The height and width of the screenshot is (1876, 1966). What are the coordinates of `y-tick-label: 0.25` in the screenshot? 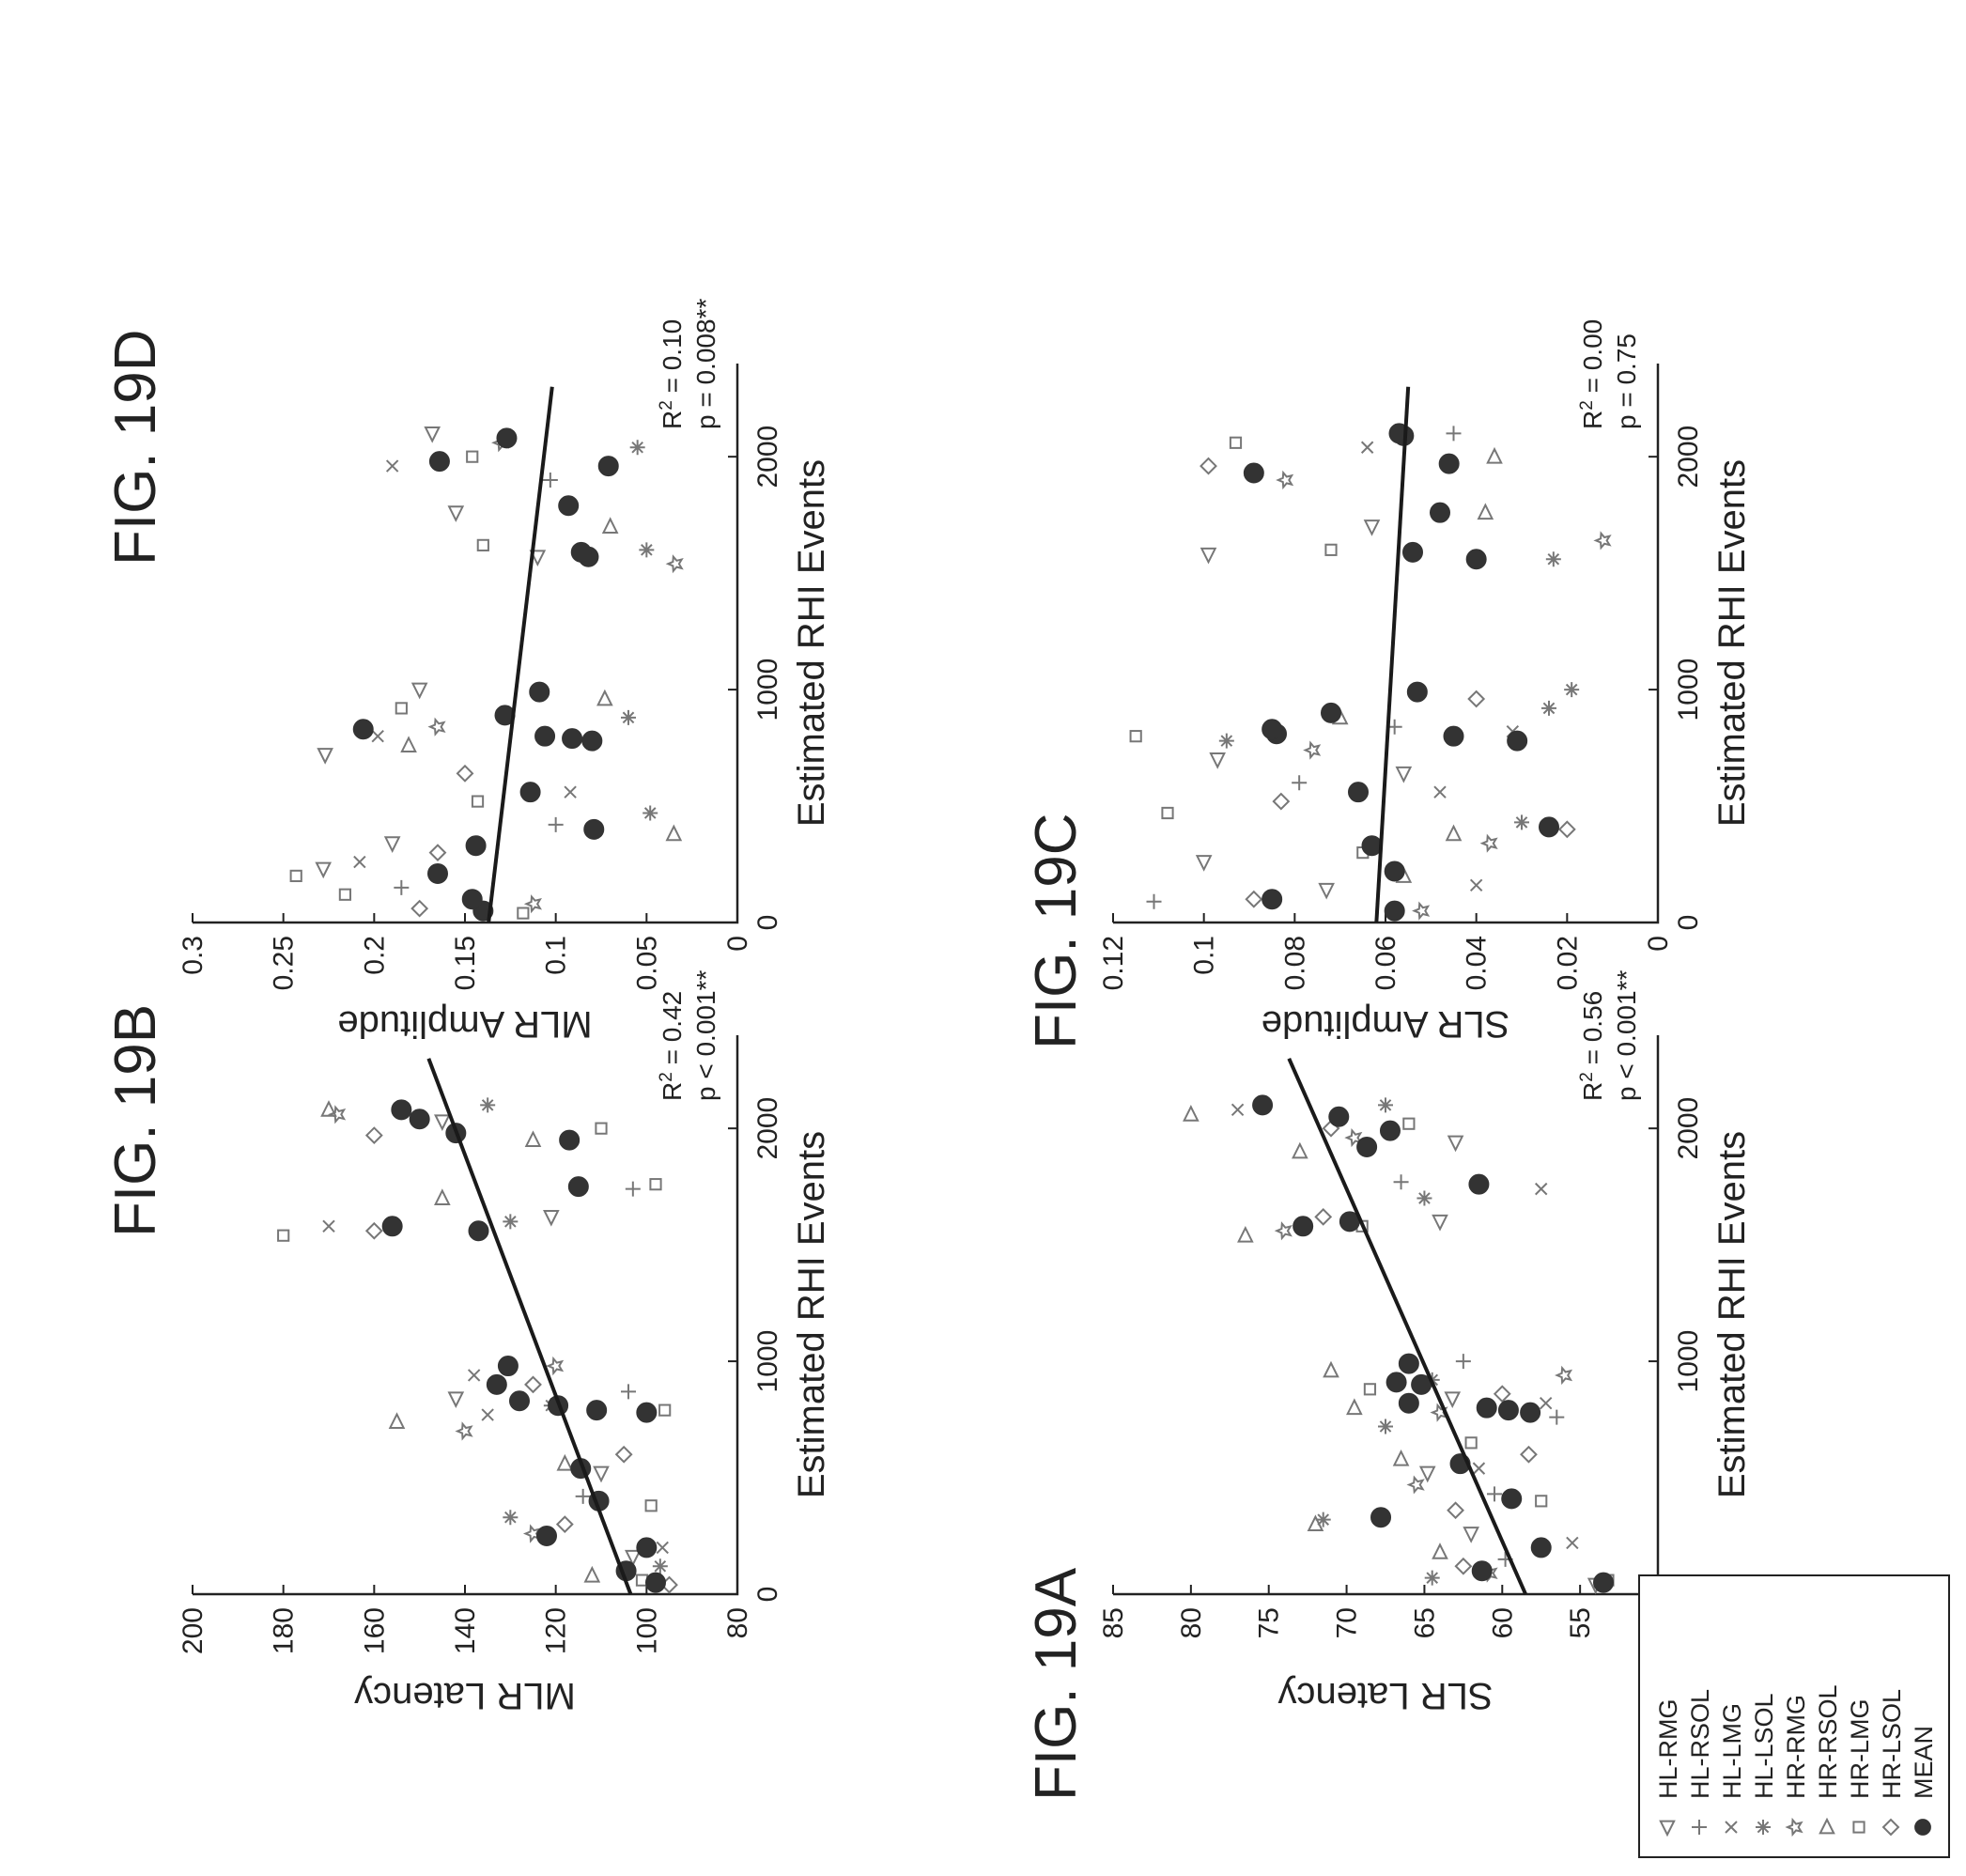 It's located at (284, 963).